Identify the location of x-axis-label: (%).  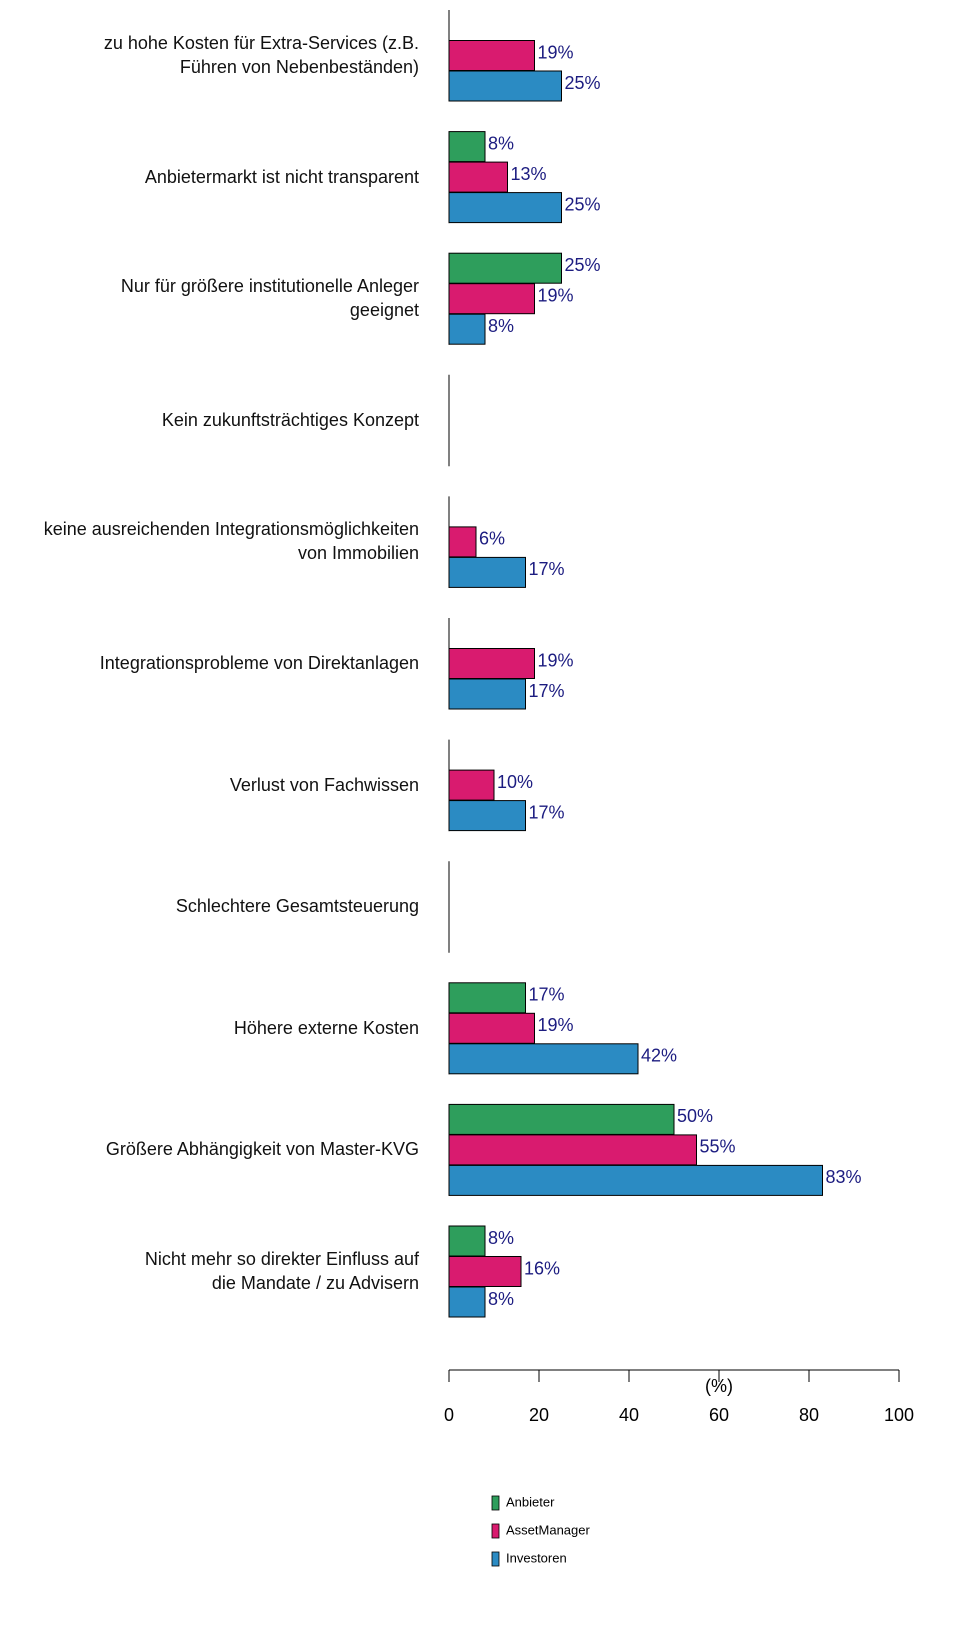
(719, 1386).